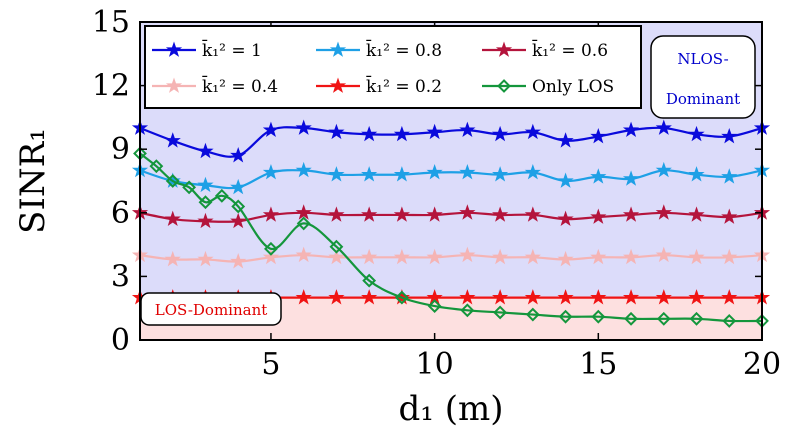  Describe the element at coordinates (570, 49) in the screenshot. I see `legend-label: k̄₁² = 0.6` at that location.